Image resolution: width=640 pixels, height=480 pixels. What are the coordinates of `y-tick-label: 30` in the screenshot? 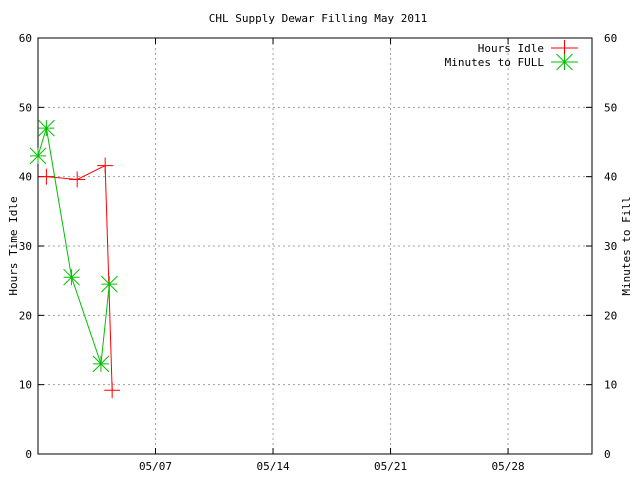 It's located at (25, 246).